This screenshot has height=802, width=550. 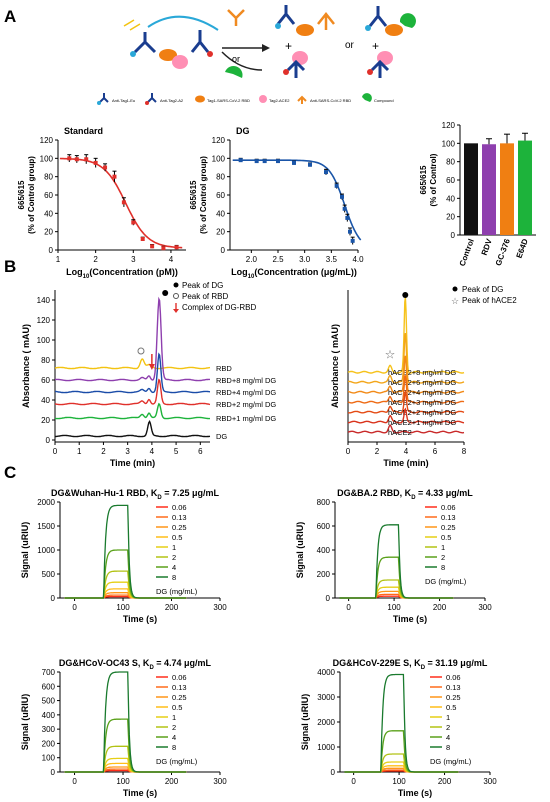 I want to click on y-axis-label: (% of Control group), so click(x=203, y=195).